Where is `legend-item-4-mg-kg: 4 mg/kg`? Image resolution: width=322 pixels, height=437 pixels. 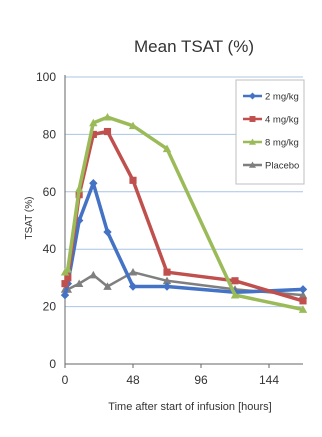
legend-item-4-mg-kg: 4 mg/kg is located at coordinates (271, 120).